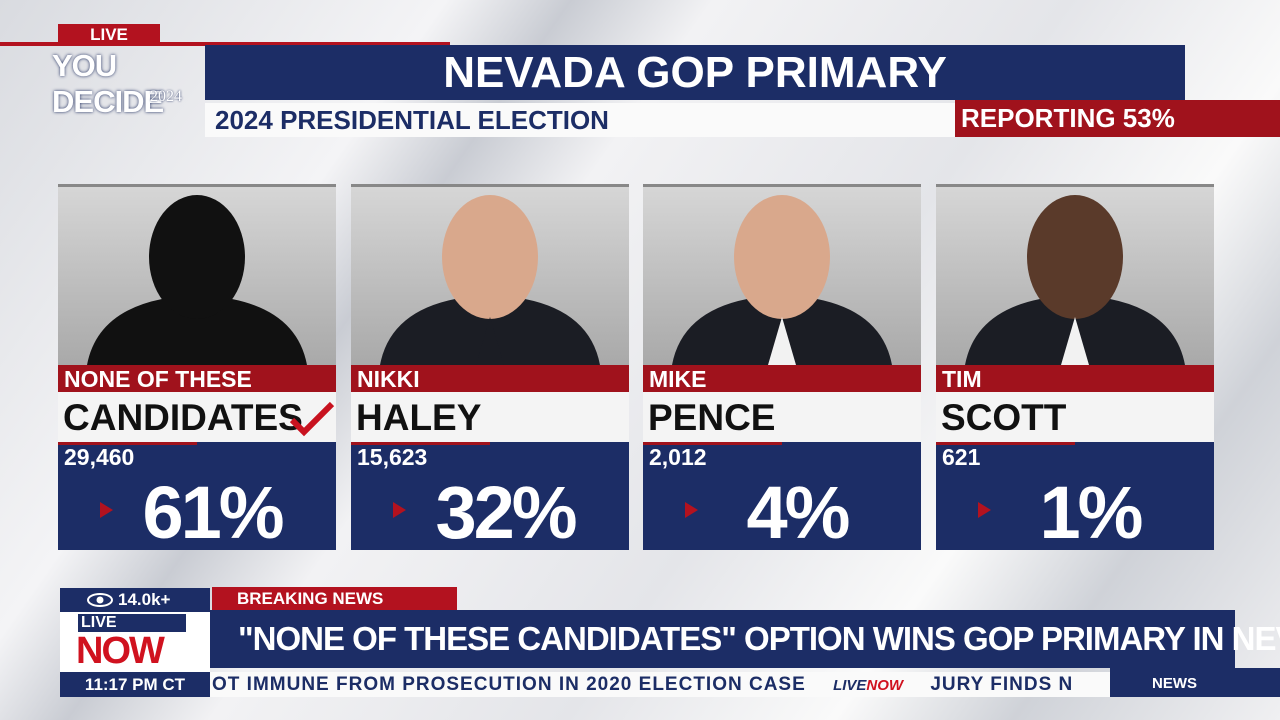 Image resolution: width=1280 pixels, height=720 pixels. What do you see at coordinates (490, 417) in the screenshot?
I see `last-name: HALEY` at bounding box center [490, 417].